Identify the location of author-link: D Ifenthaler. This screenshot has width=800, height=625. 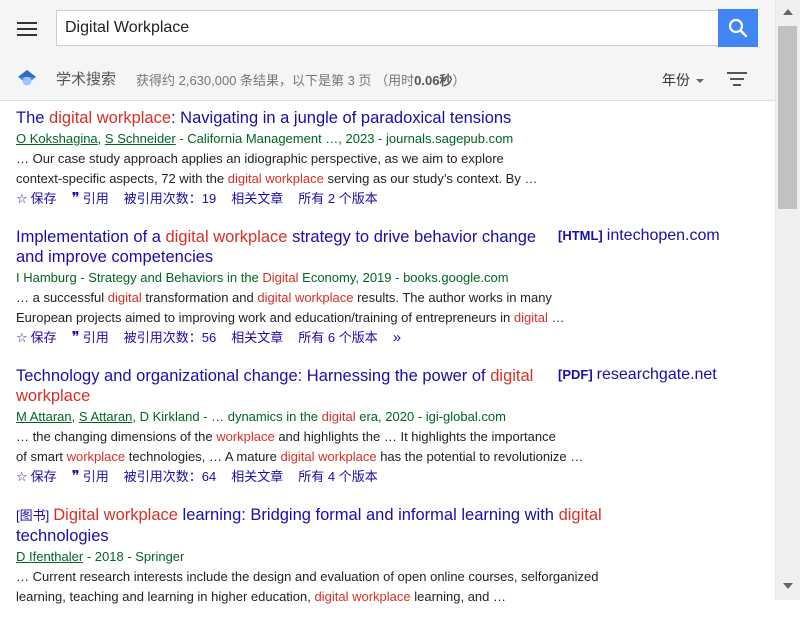
(50, 556).